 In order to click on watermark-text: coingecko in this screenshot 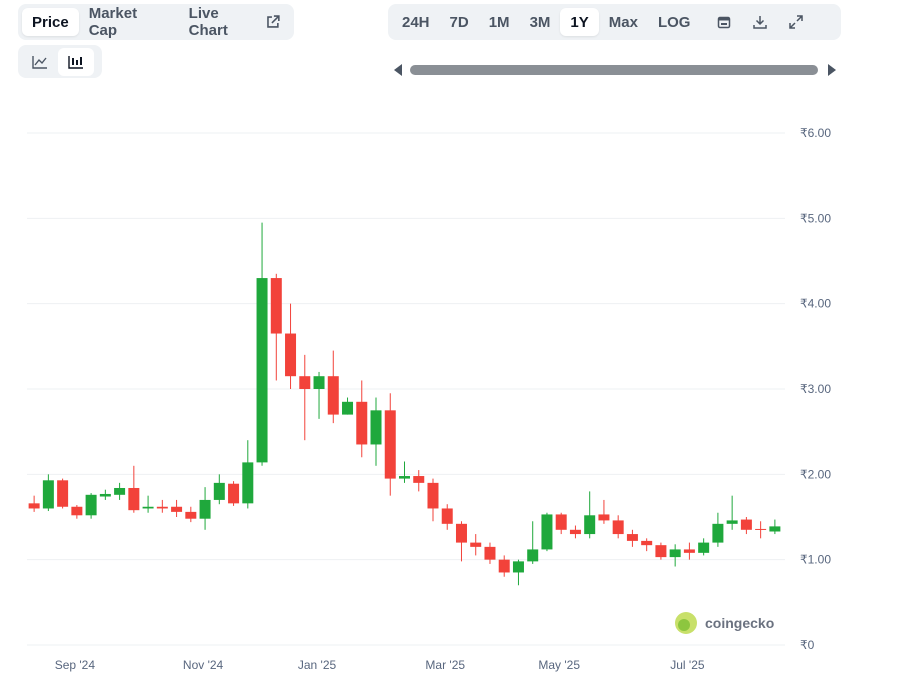, I will do `click(739, 623)`.